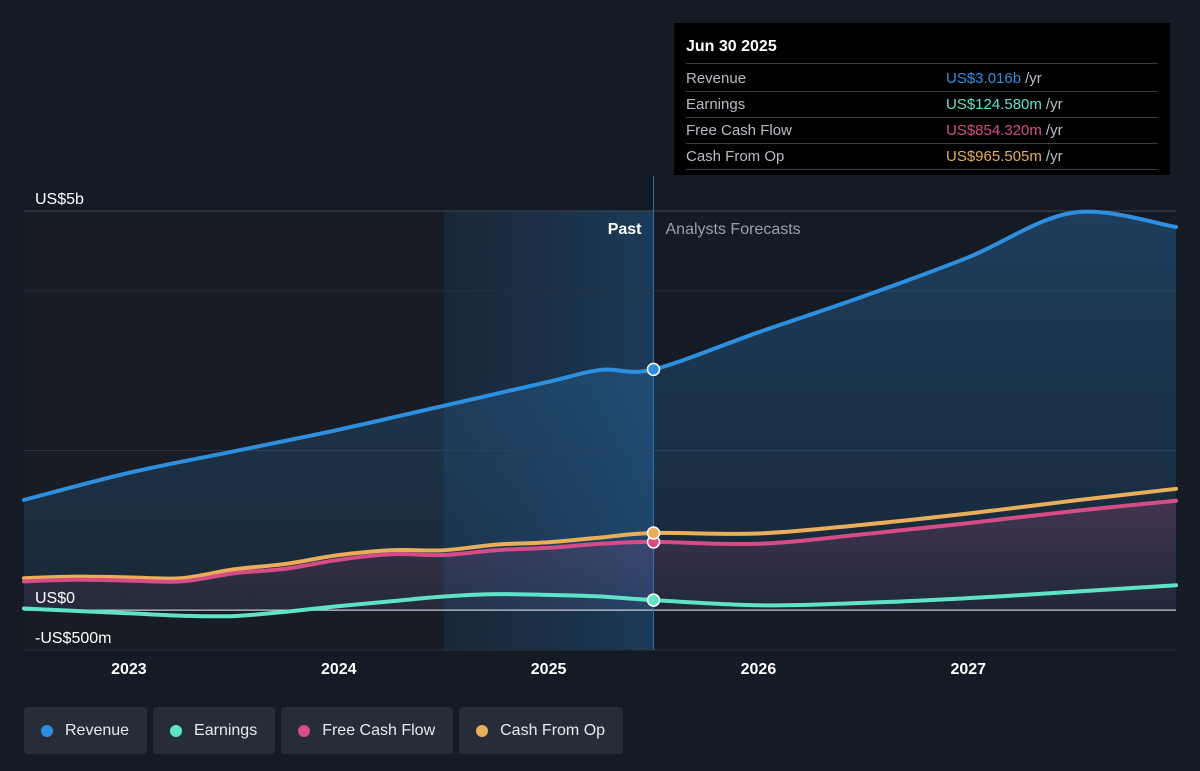 The height and width of the screenshot is (771, 1200). What do you see at coordinates (226, 730) in the screenshot?
I see `legend-label: Earnings` at bounding box center [226, 730].